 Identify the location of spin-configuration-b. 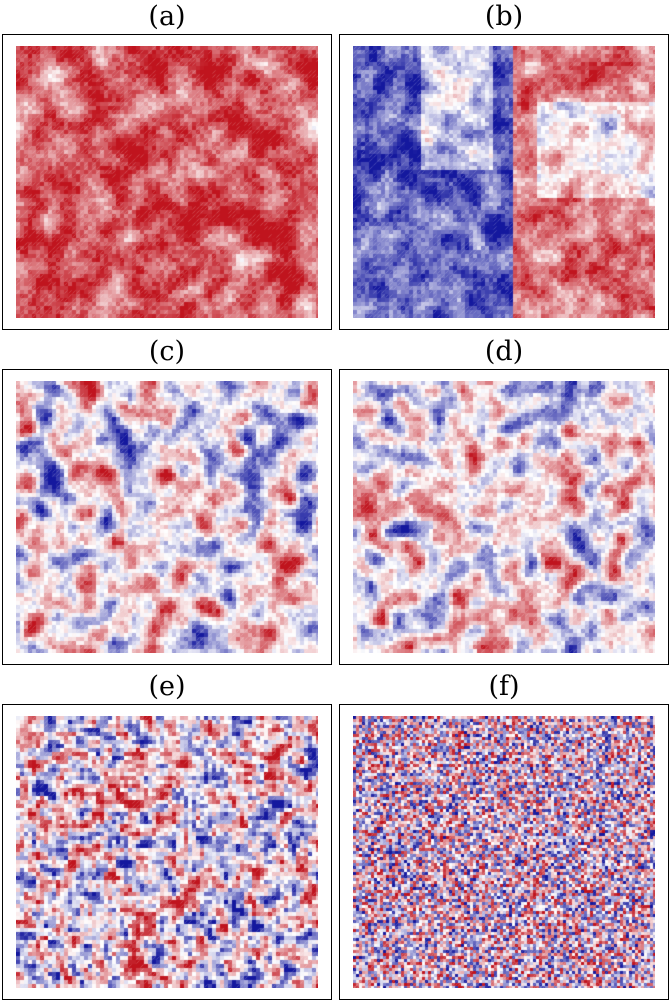
(504, 182).